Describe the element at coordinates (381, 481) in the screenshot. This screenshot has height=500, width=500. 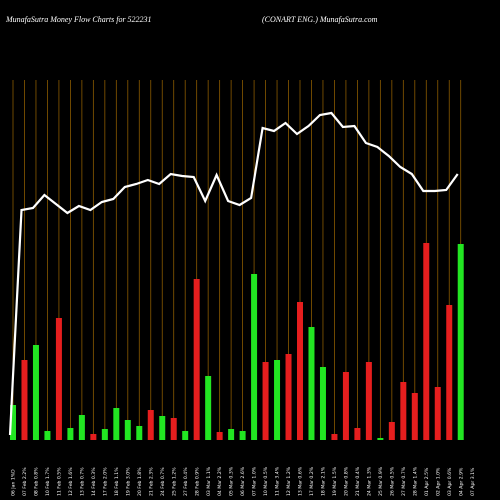
I see `x-tick-label: 25 Mar 0.9%` at that location.